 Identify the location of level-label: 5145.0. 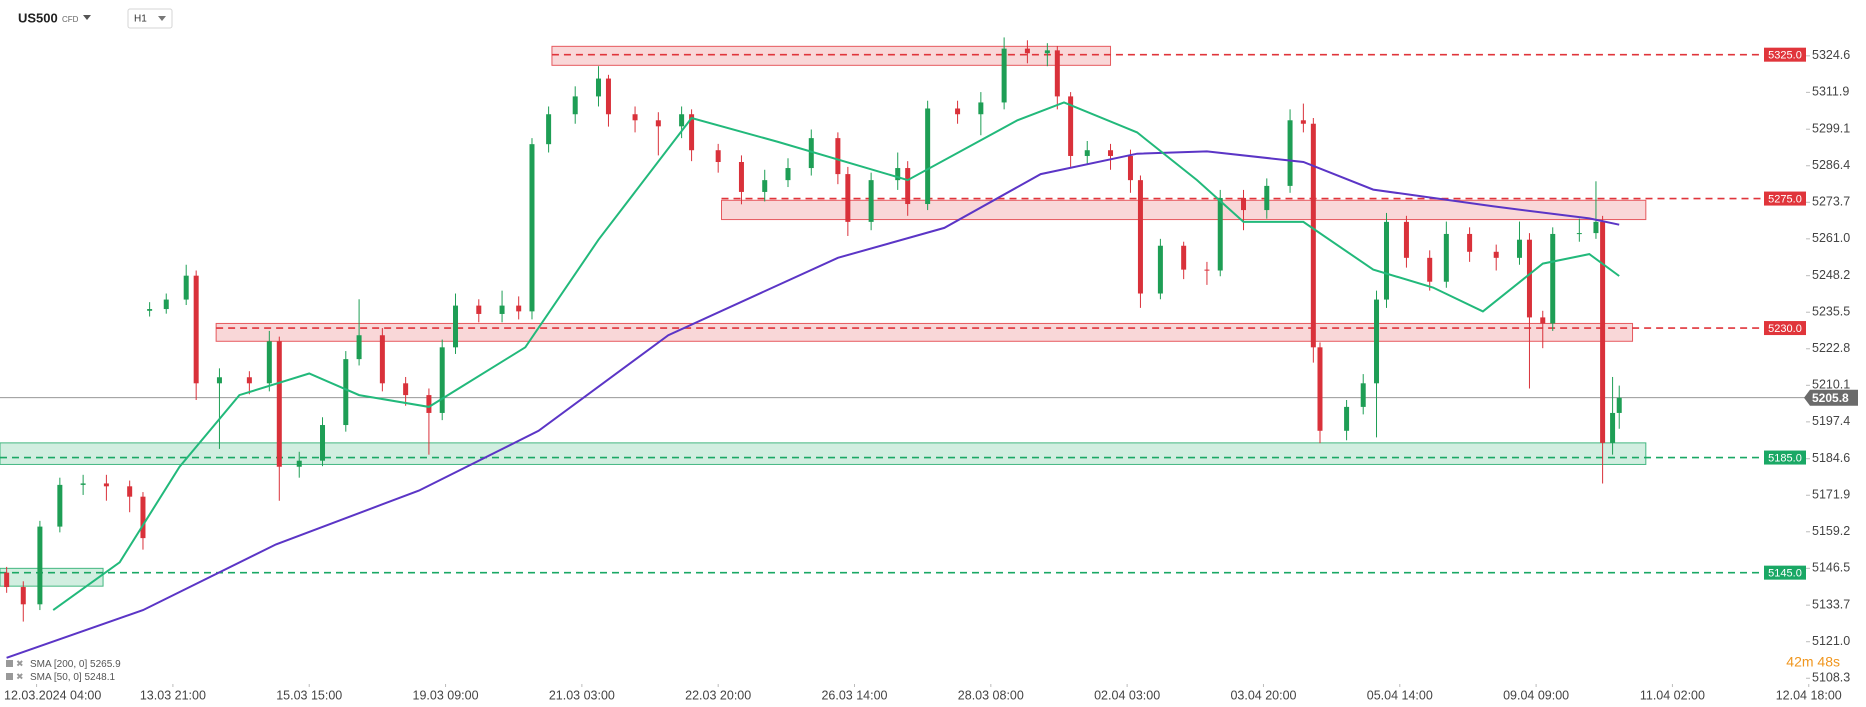
(1785, 574).